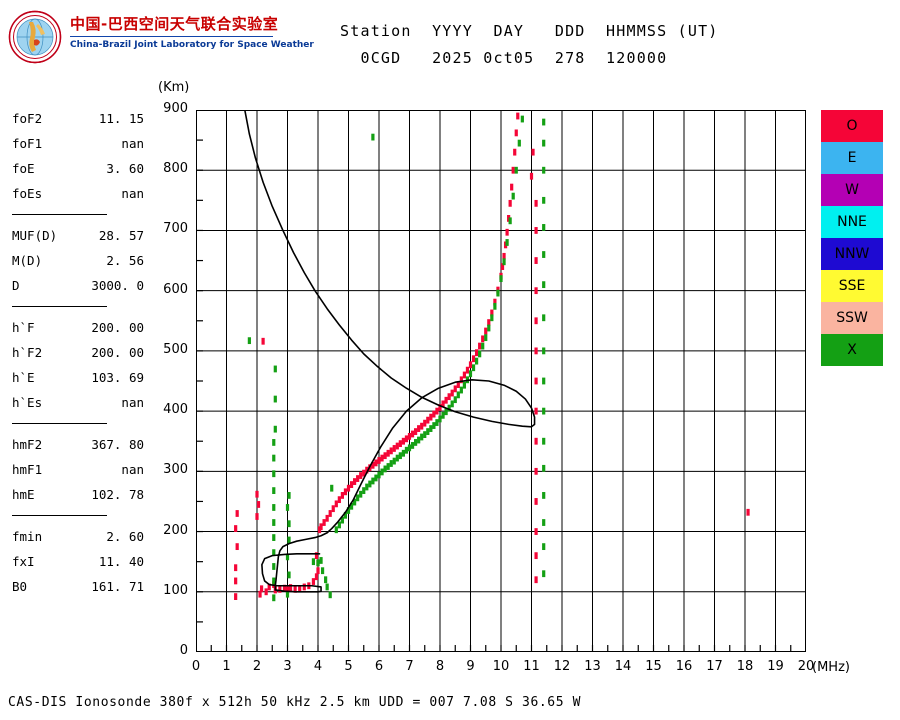 The height and width of the screenshot is (720, 900). What do you see at coordinates (852, 190) in the screenshot?
I see `legend-item-w: W` at bounding box center [852, 190].